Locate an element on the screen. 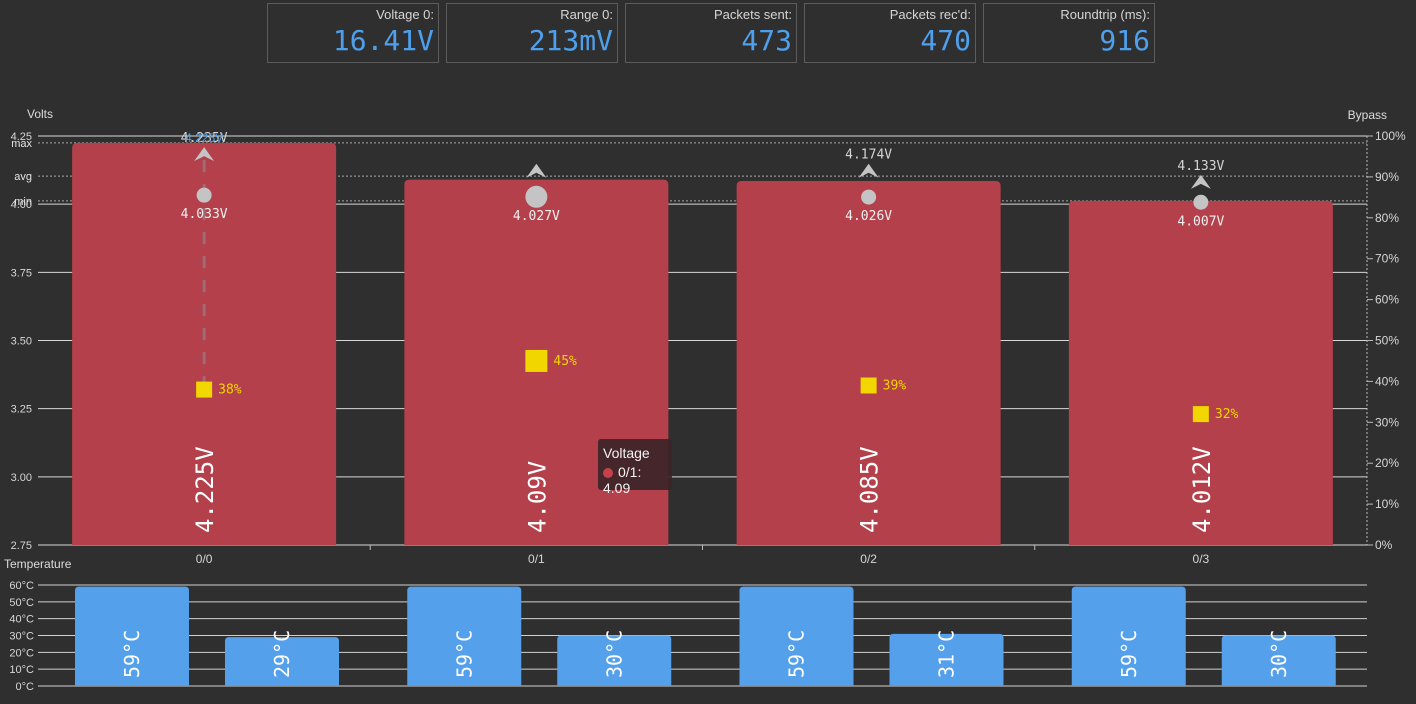 This screenshot has width=1416, height=704. bypass-tick-label: 40% is located at coordinates (1387, 381).